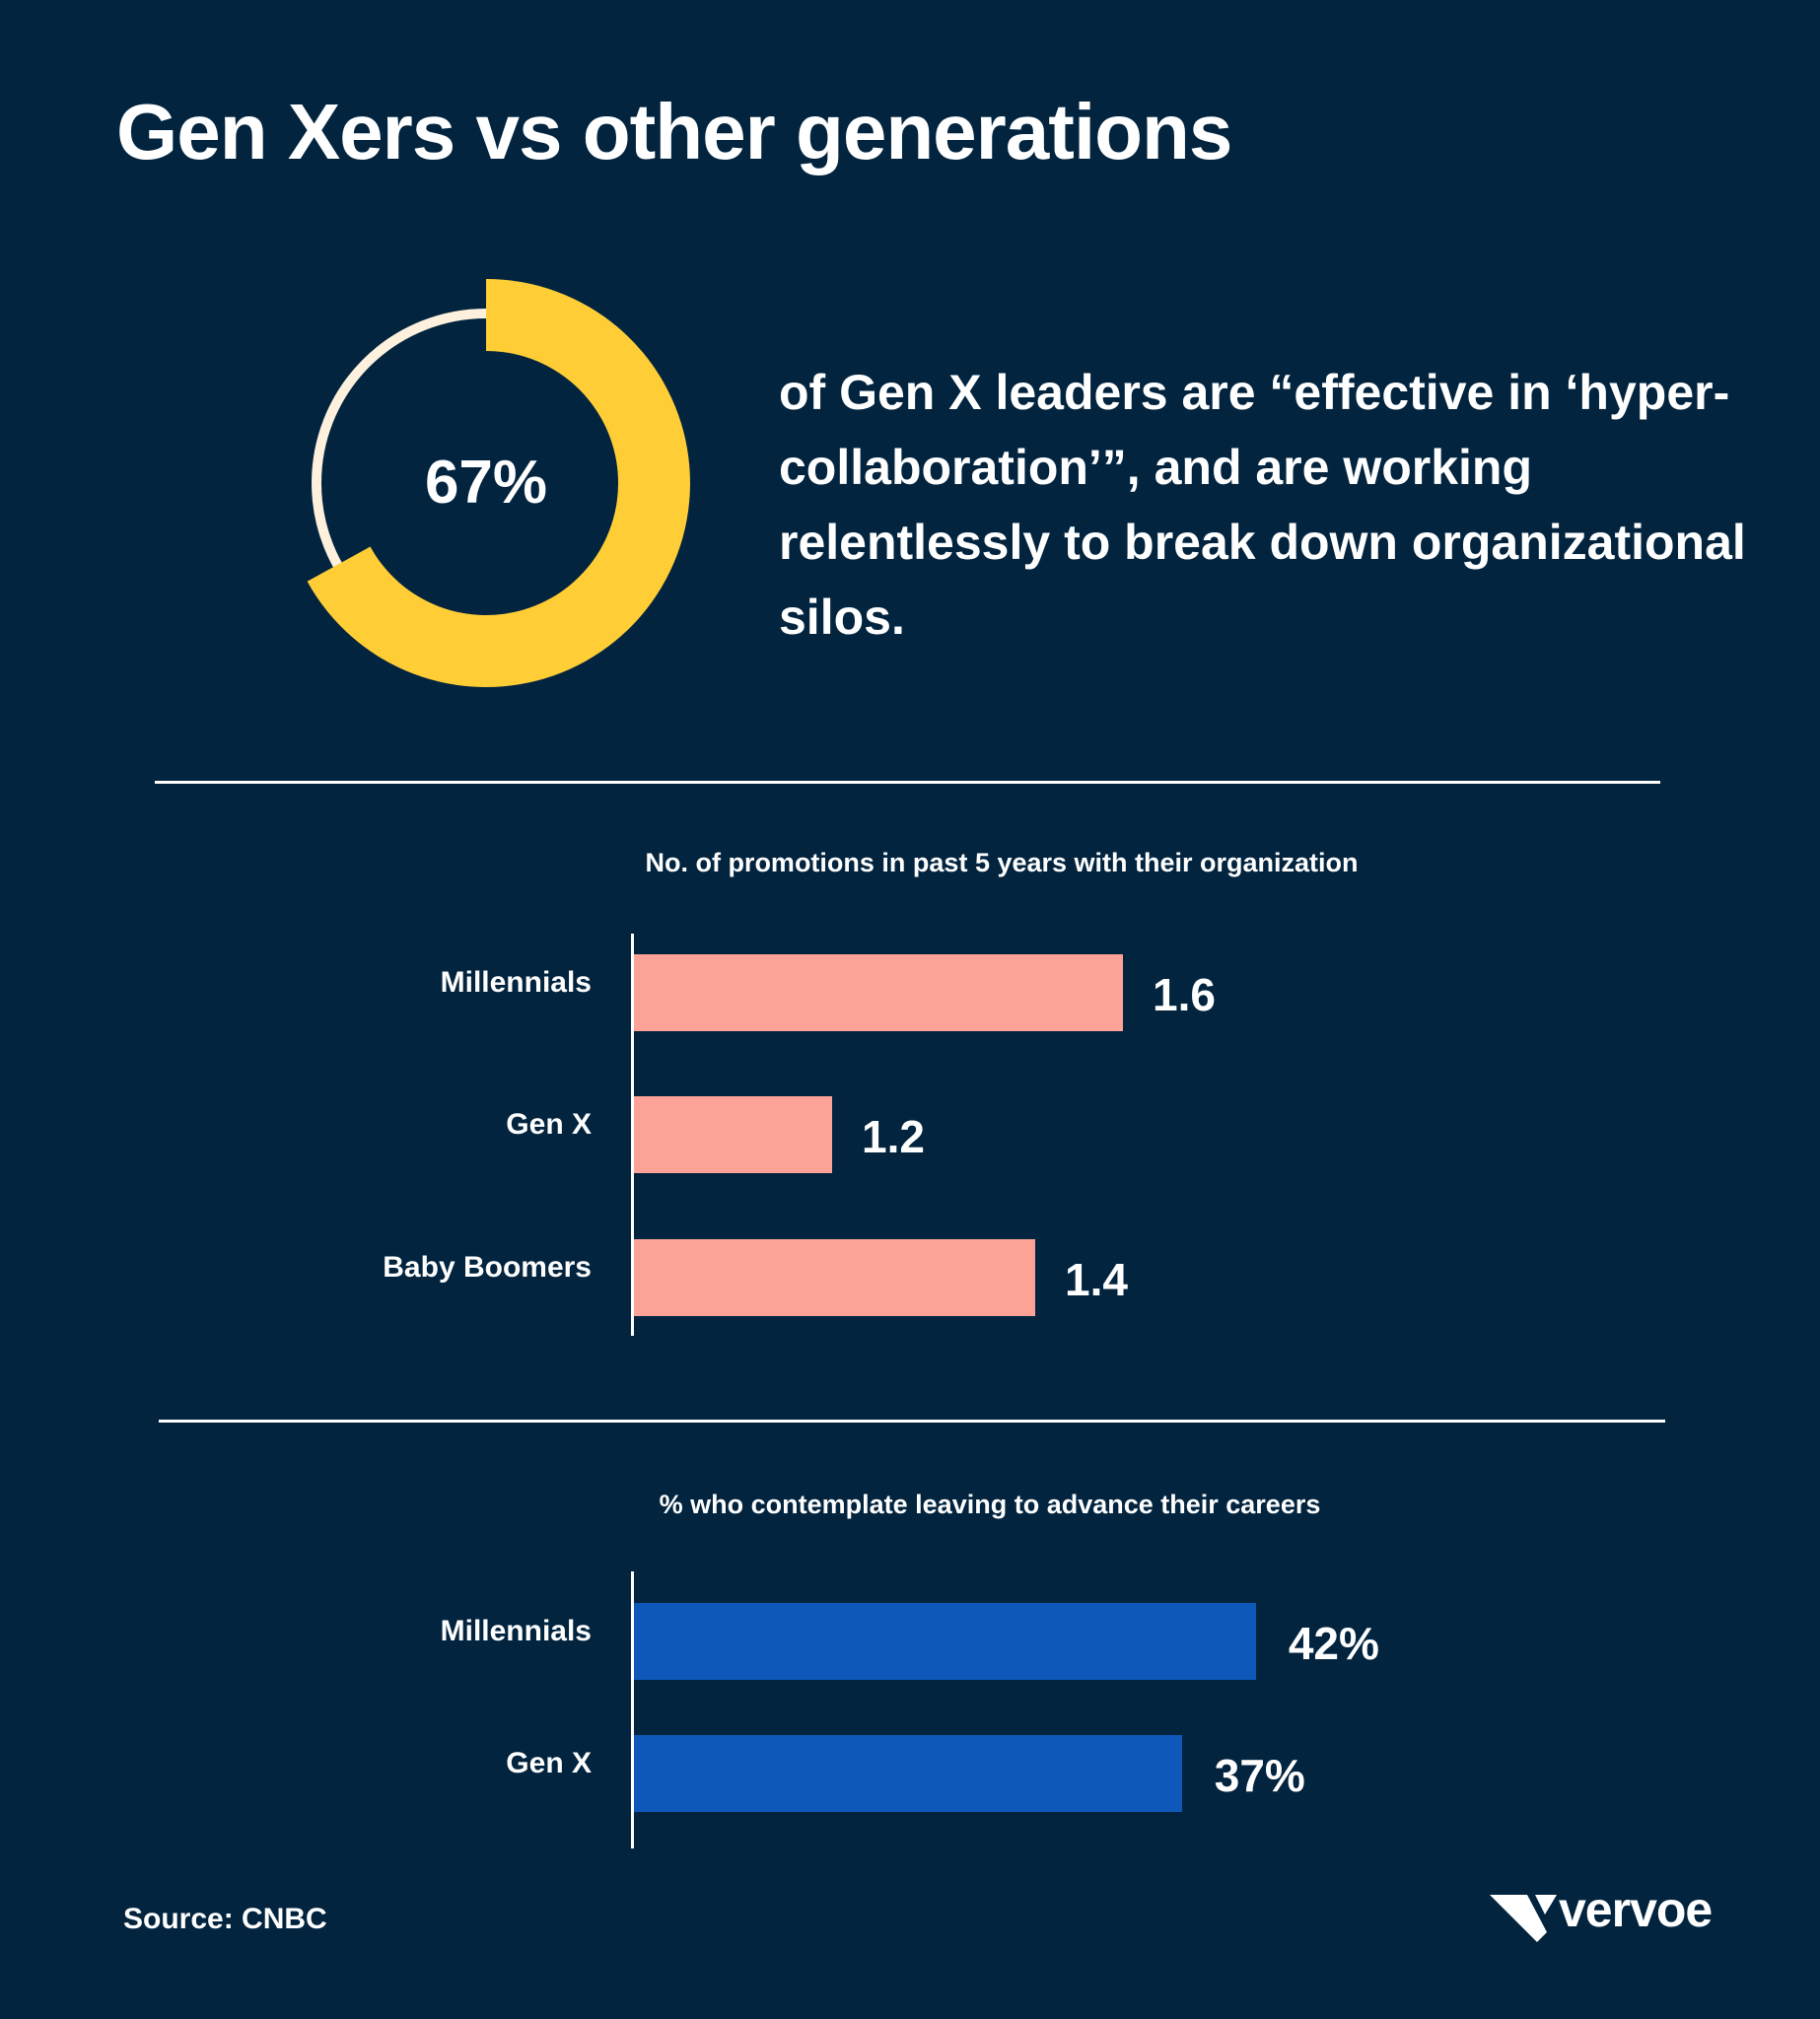 This screenshot has width=1820, height=2019. Describe the element at coordinates (674, 131) in the screenshot. I see `page-title: Gen Xers vs other generations` at that location.